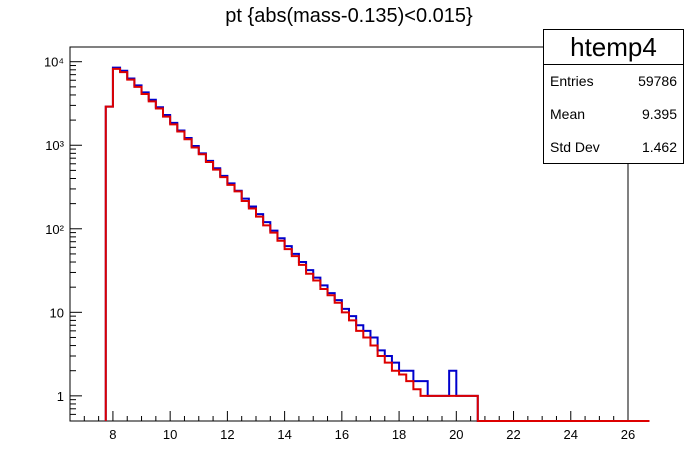  Describe the element at coordinates (399, 434) in the screenshot. I see `x-tick-label: 18` at that location.